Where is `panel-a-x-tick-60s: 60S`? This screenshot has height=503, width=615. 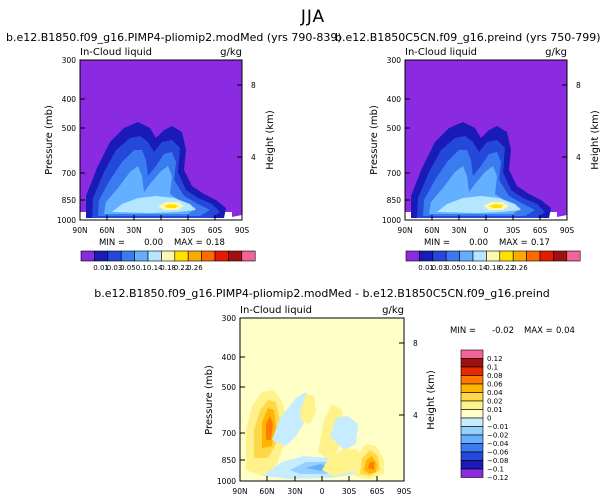
panel-a-x-tick-60s: 60S is located at coordinates (215, 230).